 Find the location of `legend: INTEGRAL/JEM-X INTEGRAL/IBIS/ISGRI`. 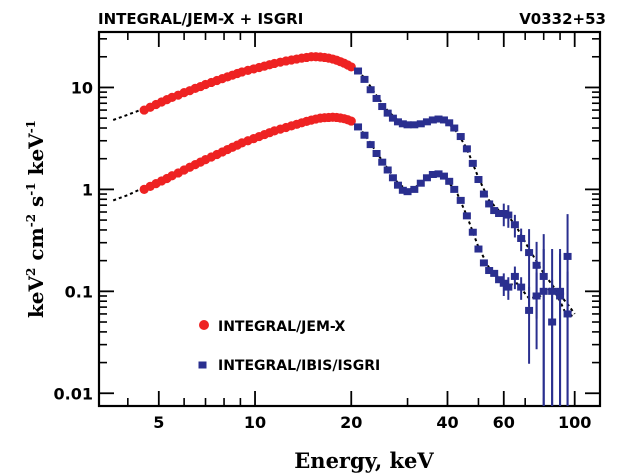

legend: INTEGRAL/JEM-X INTEGRAL/IBIS/ISGRI is located at coordinates (289, 346).